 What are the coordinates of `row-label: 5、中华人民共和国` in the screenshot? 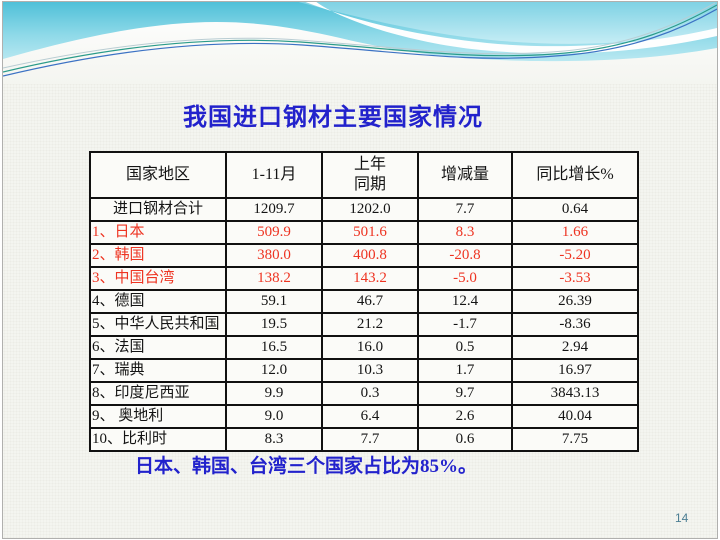 It's located at (158, 324).